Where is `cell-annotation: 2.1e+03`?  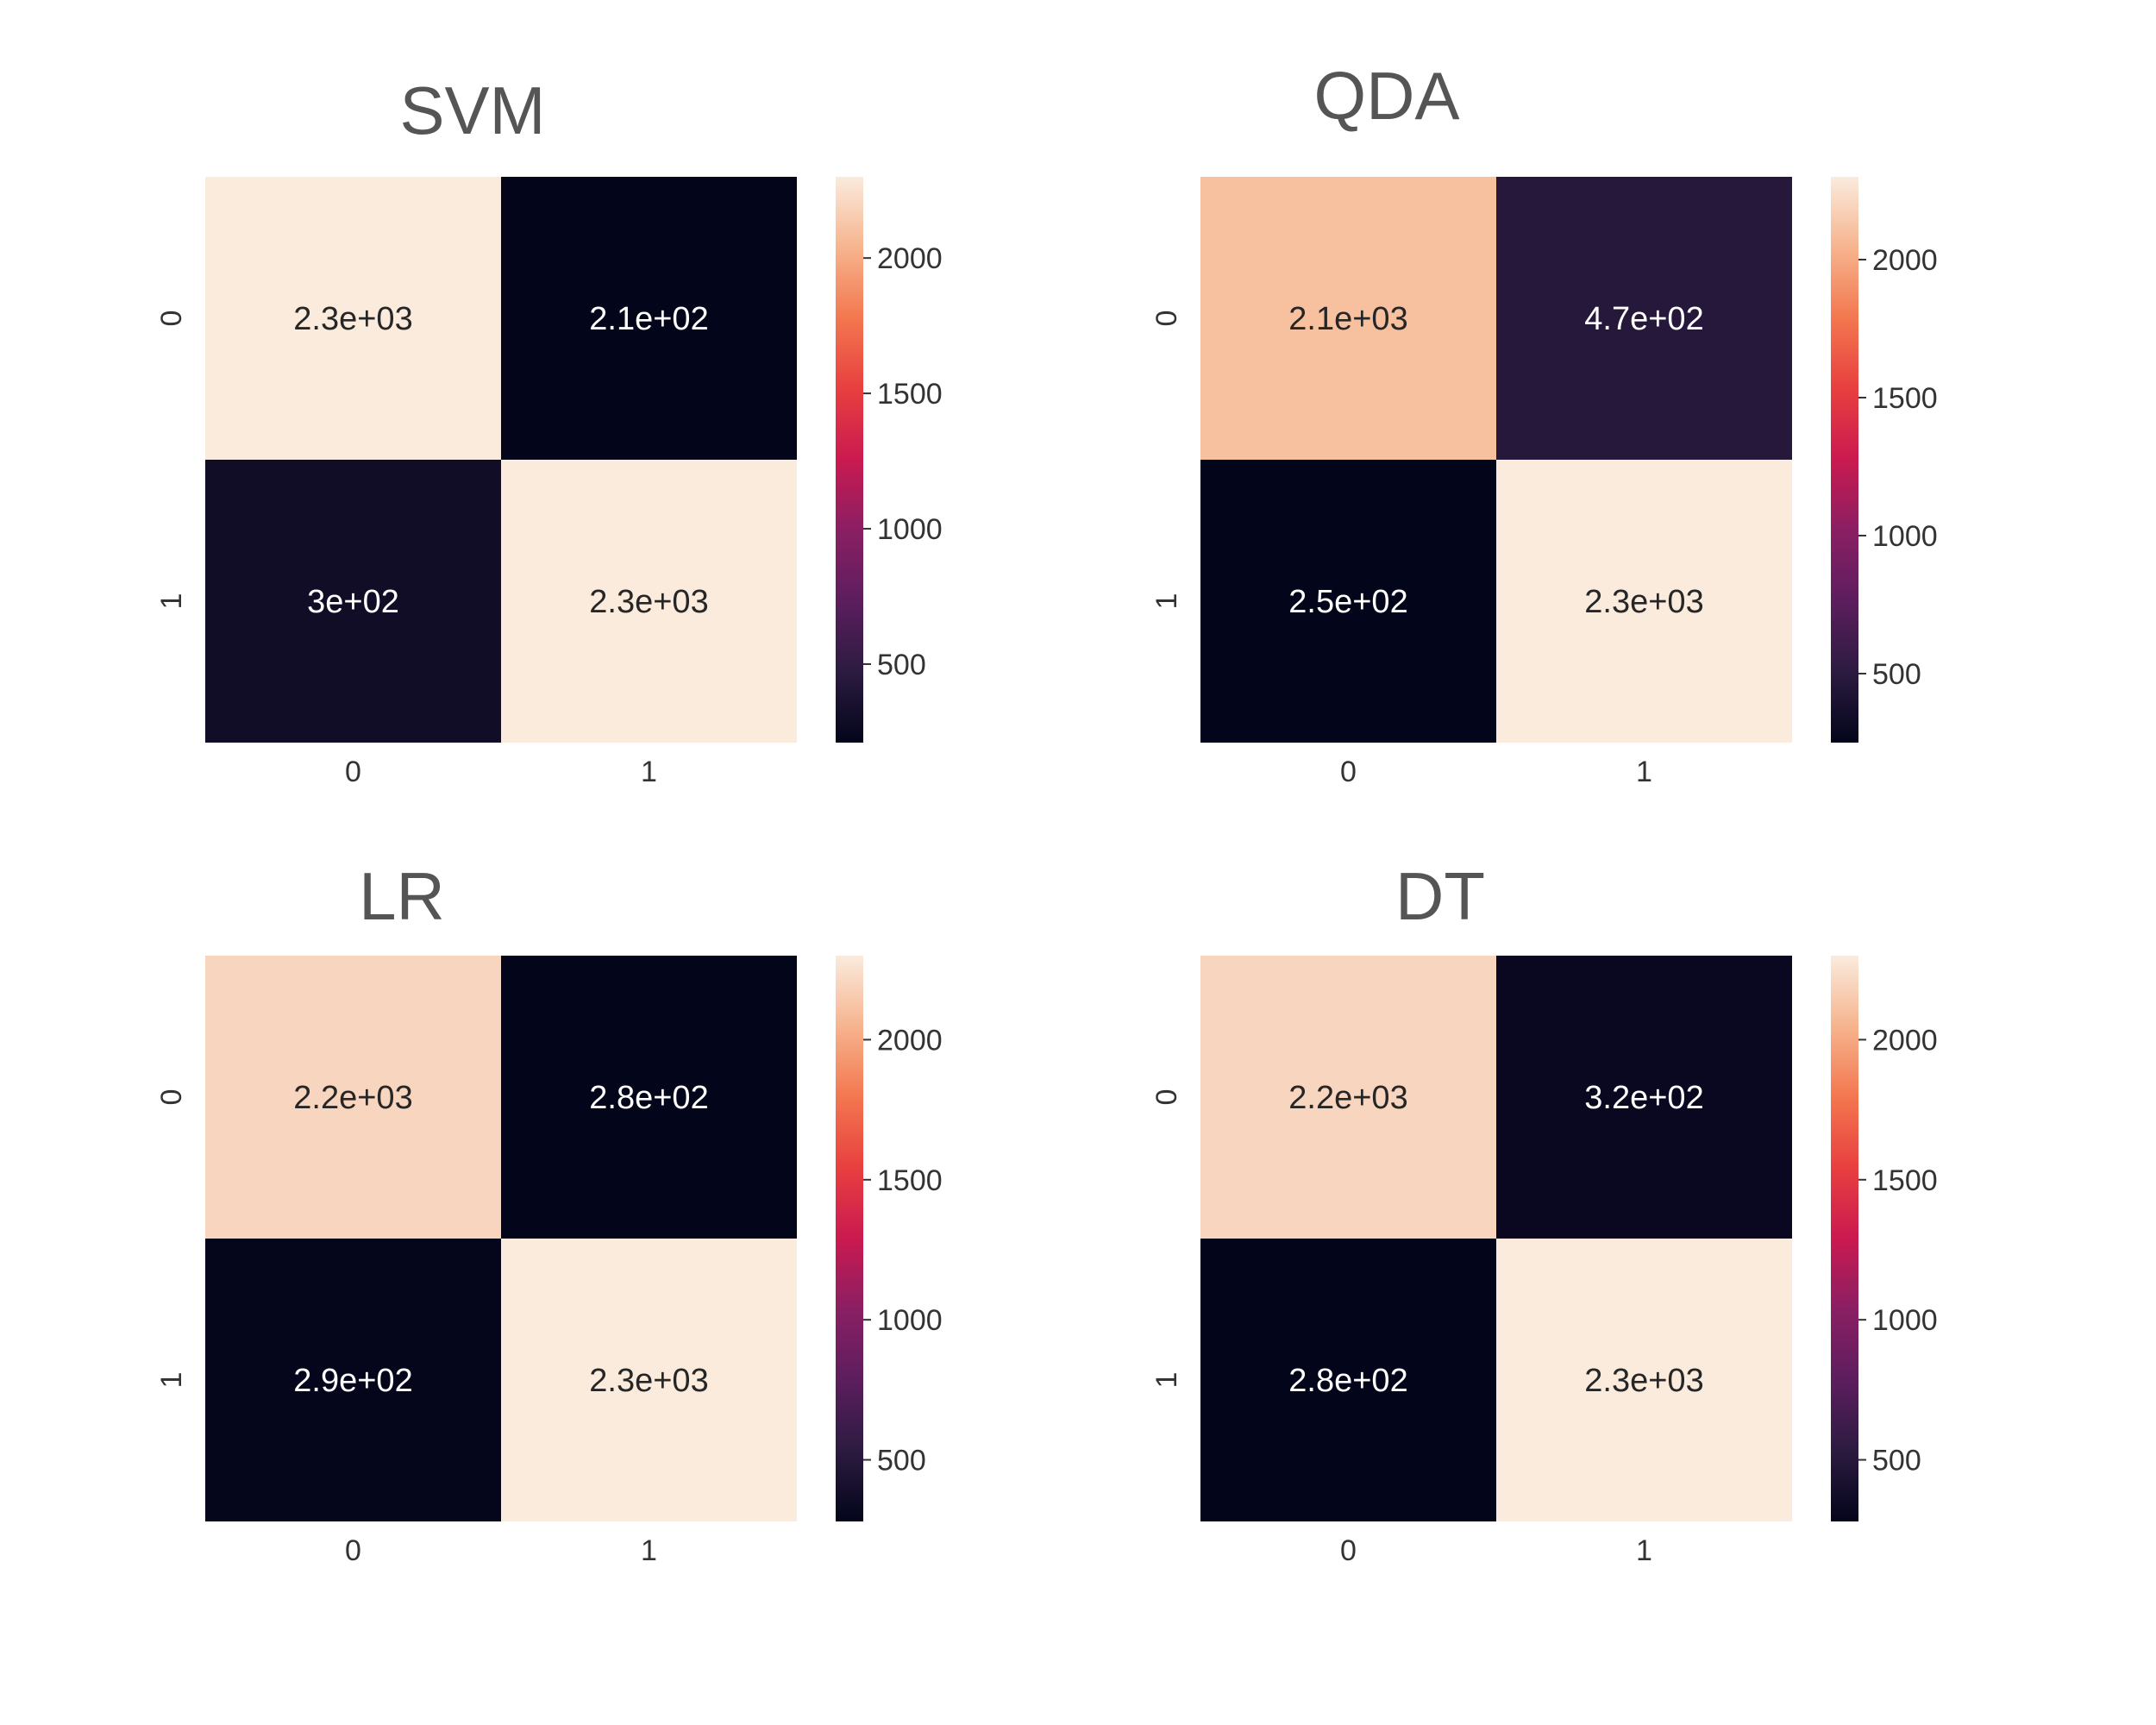
cell-annotation: 2.1e+03 is located at coordinates (1347, 319).